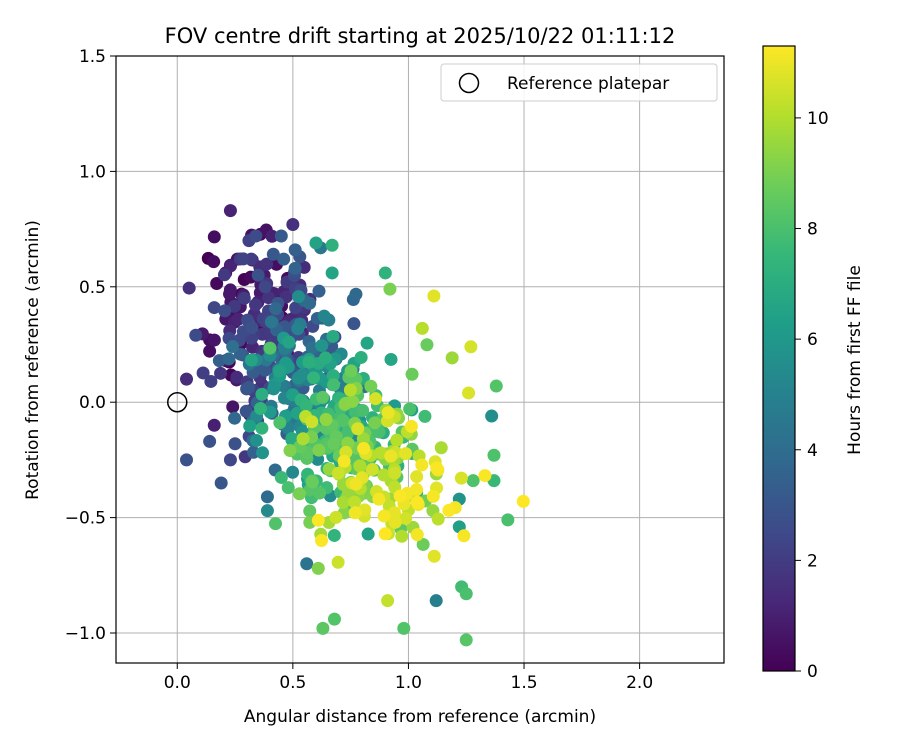 This screenshot has height=750, width=900. What do you see at coordinates (33, 360) in the screenshot?
I see `y-axis-label: Rotation from reference (arcmin)` at bounding box center [33, 360].